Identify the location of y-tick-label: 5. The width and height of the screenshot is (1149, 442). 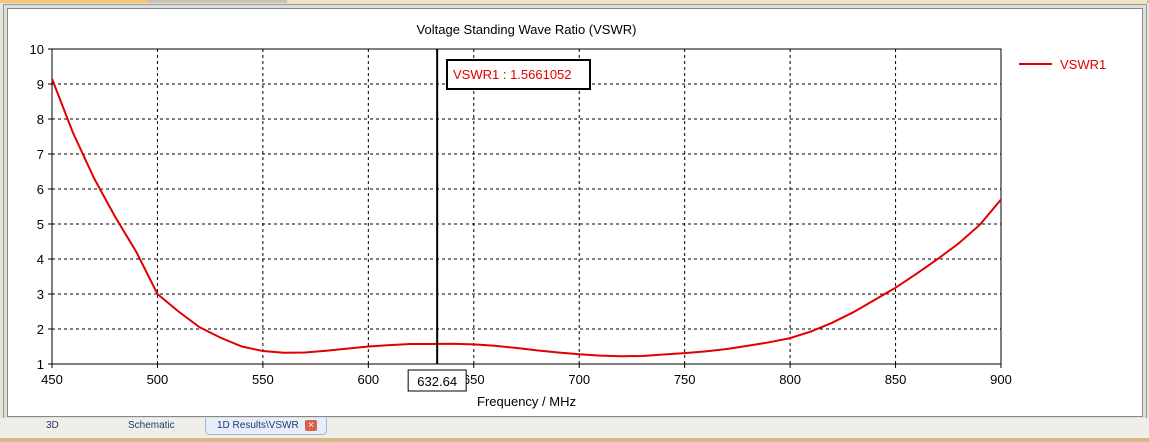
(40, 224).